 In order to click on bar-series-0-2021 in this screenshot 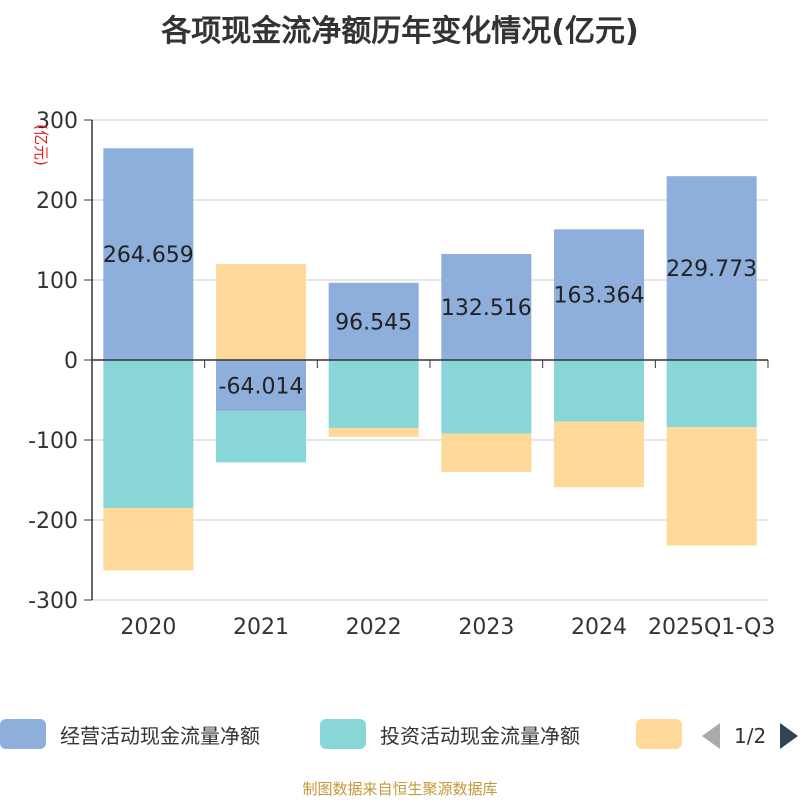, I will do `click(261, 386)`.